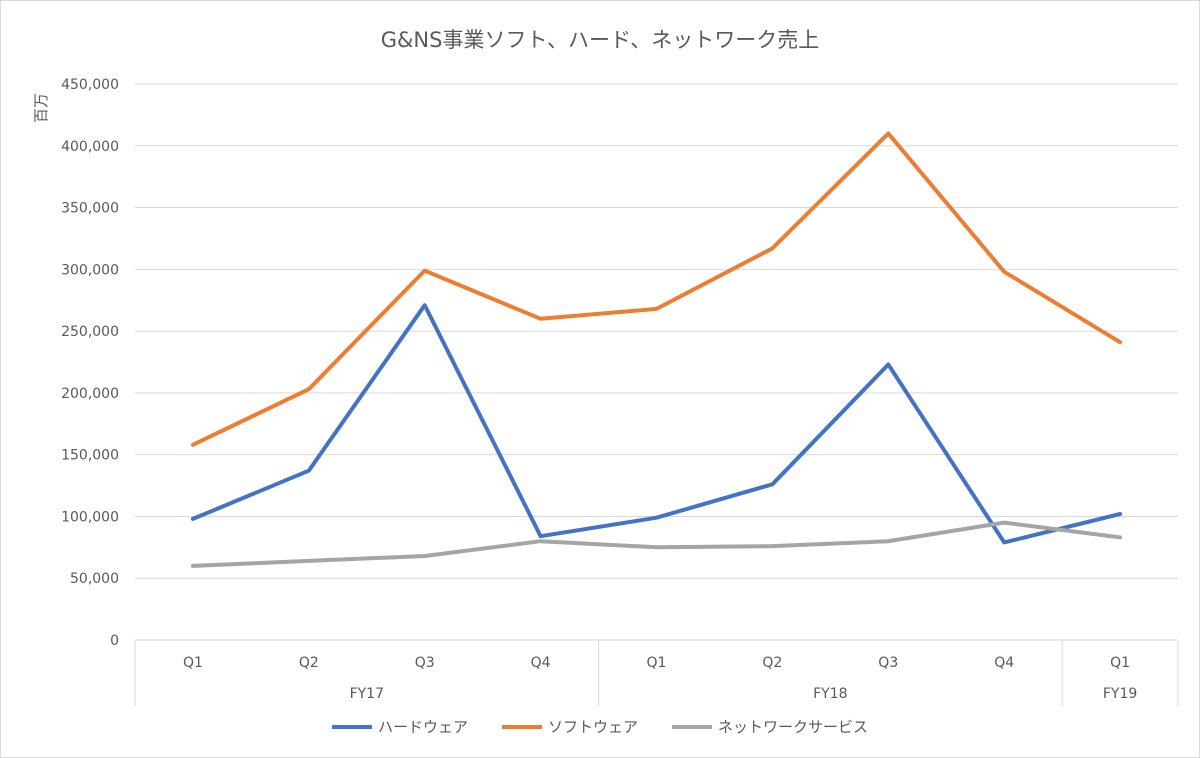 This screenshot has width=1200, height=758. What do you see at coordinates (94, 579) in the screenshot?
I see `y-tick-label: 50,000` at bounding box center [94, 579].